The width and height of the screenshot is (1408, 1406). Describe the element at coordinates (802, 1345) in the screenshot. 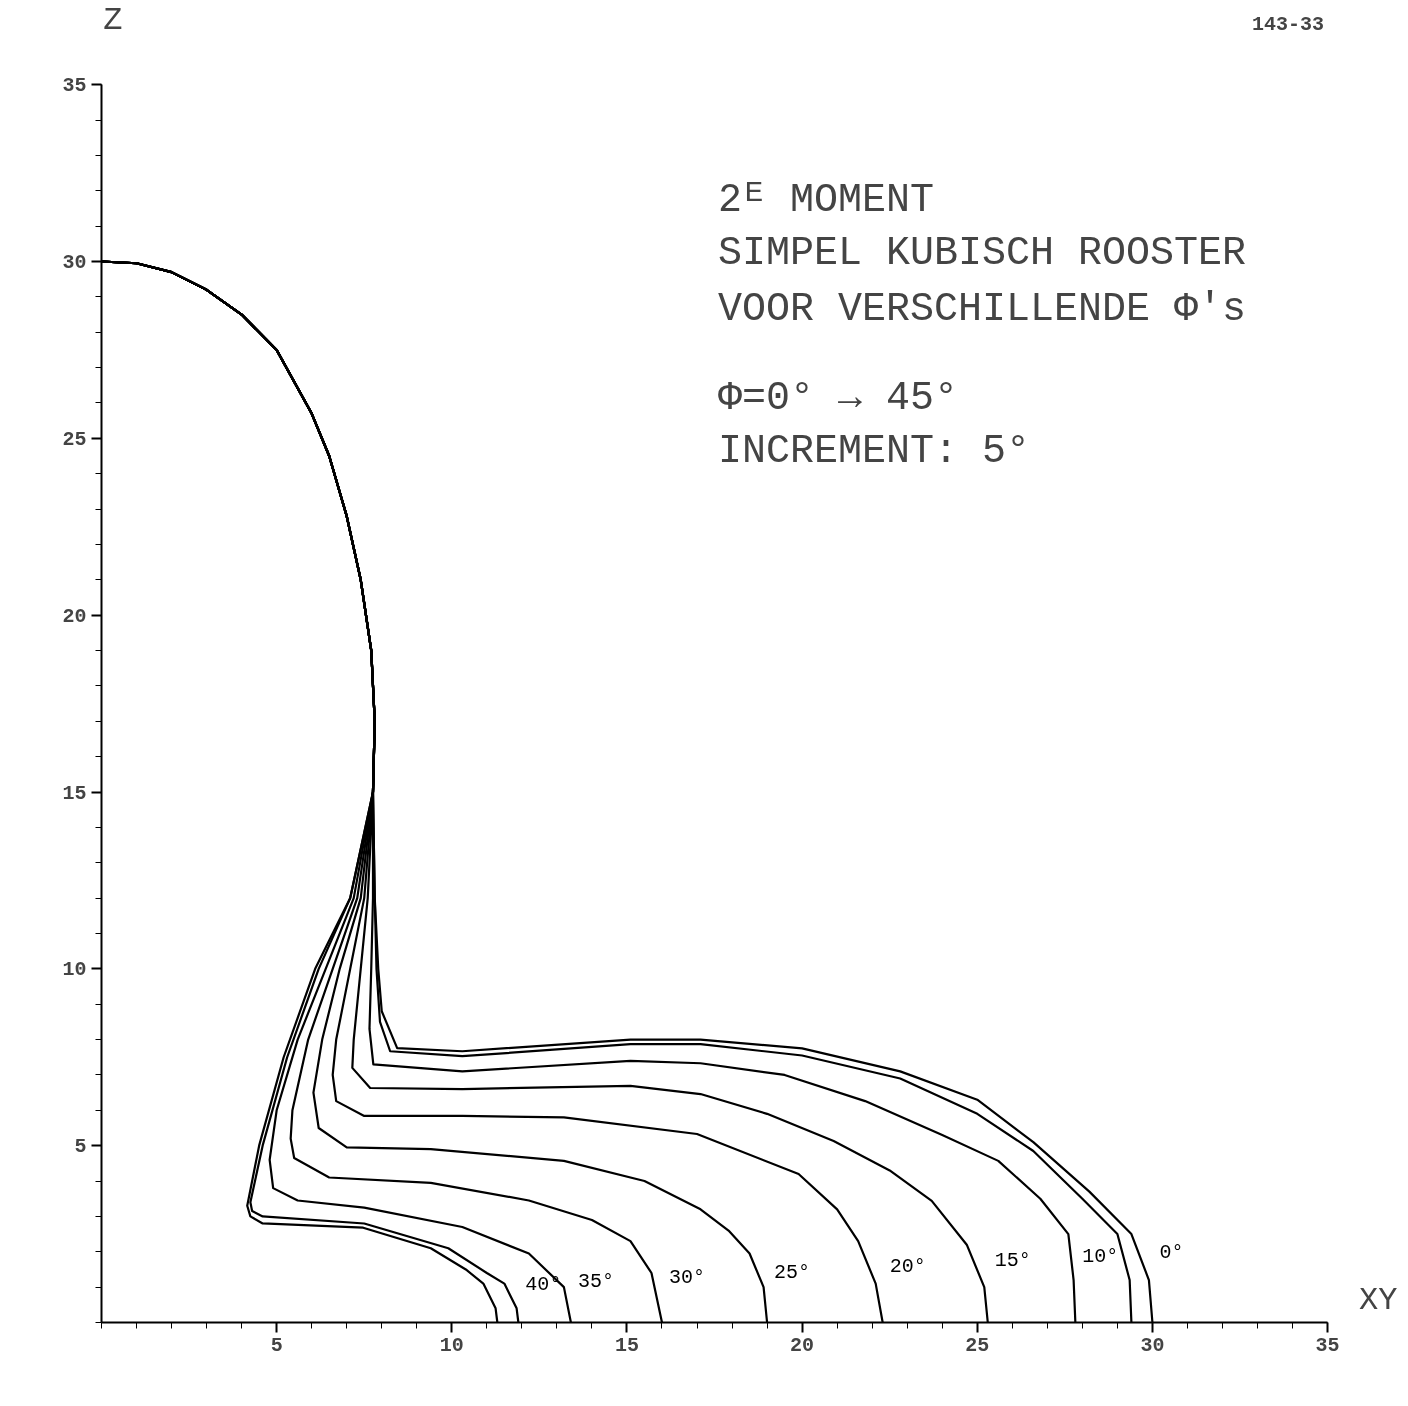

I see `x-tick-label: 20` at that location.